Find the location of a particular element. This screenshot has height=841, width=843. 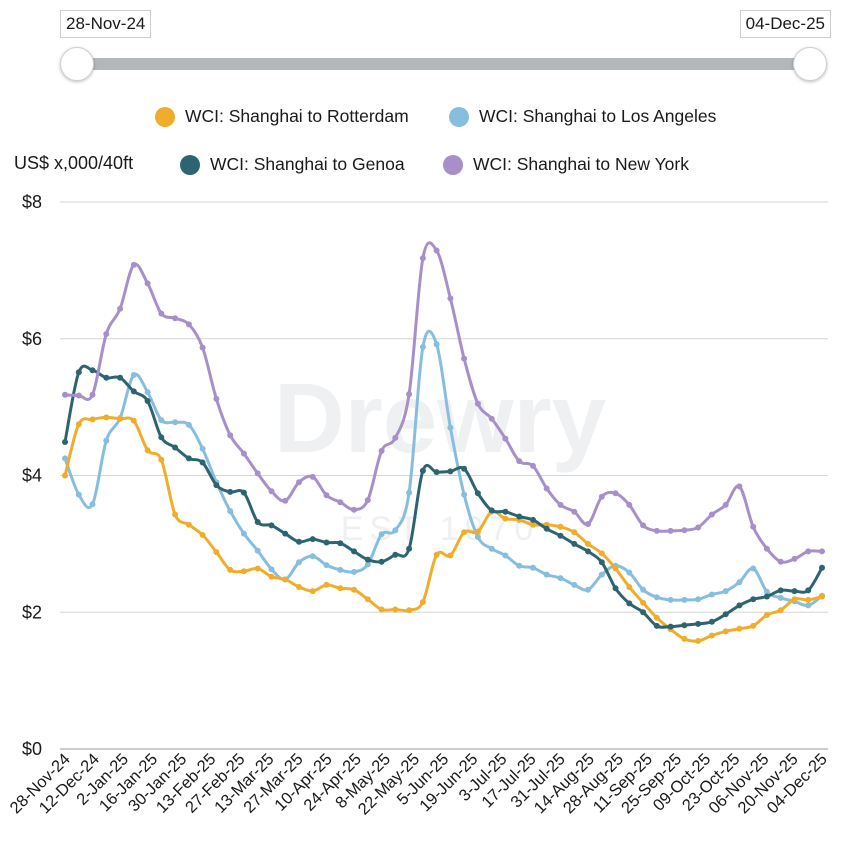

range-slider-end-handle is located at coordinates (810, 64).